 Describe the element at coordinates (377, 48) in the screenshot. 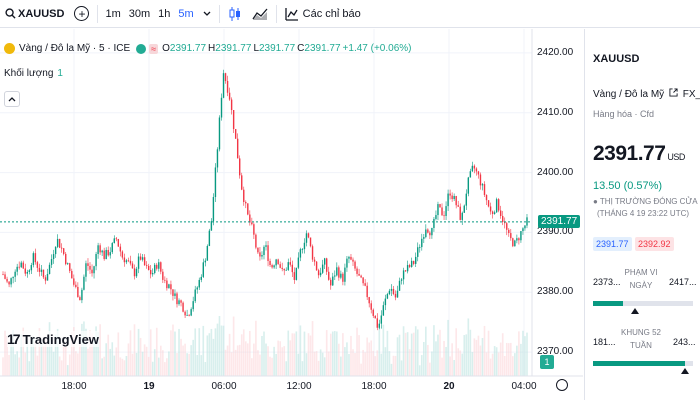

I see `change-value: +1.47 (+0.06%)` at that location.